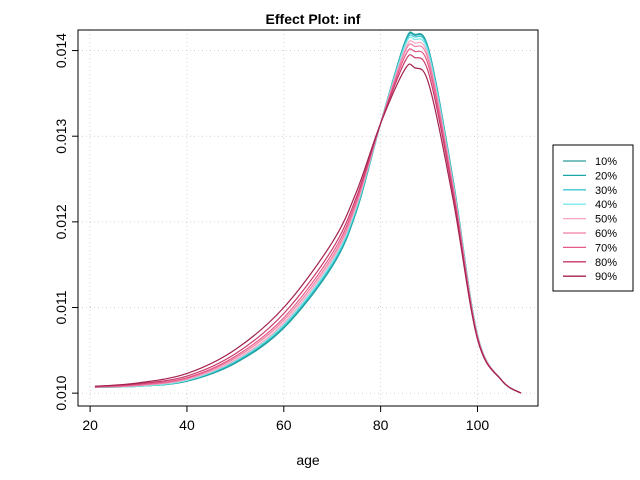 Image resolution: width=640 pixels, height=480 pixels. What do you see at coordinates (606, 162) in the screenshot?
I see `legend-label: 10%` at bounding box center [606, 162].